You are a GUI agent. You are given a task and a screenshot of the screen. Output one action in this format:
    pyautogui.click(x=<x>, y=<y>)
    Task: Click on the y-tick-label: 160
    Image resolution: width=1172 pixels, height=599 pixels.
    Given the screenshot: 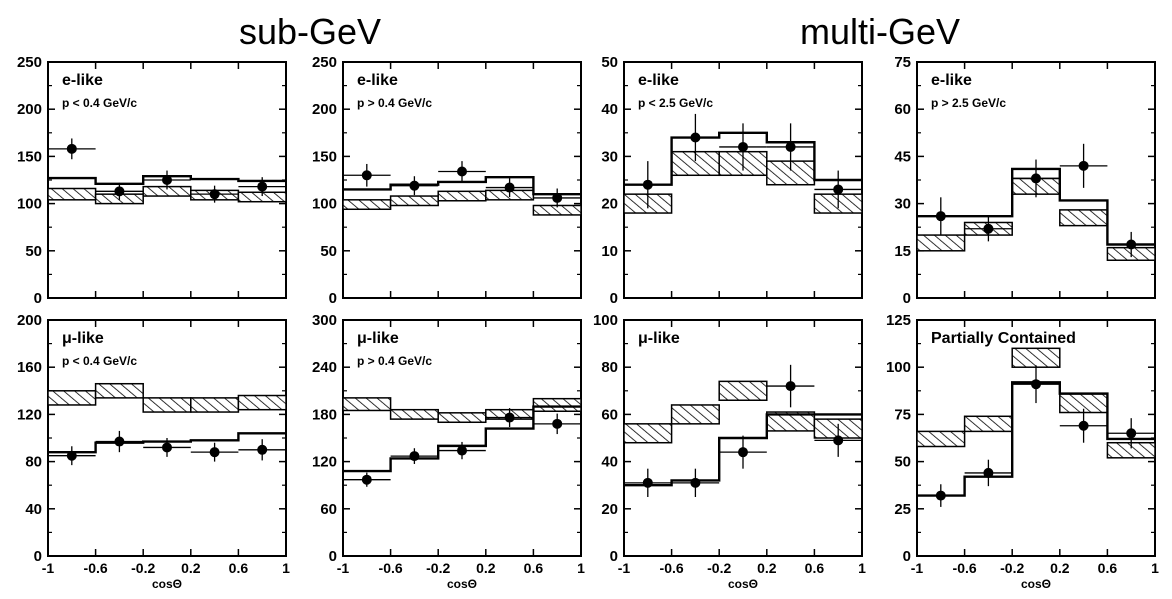 What is the action you would take?
    pyautogui.click(x=29, y=367)
    